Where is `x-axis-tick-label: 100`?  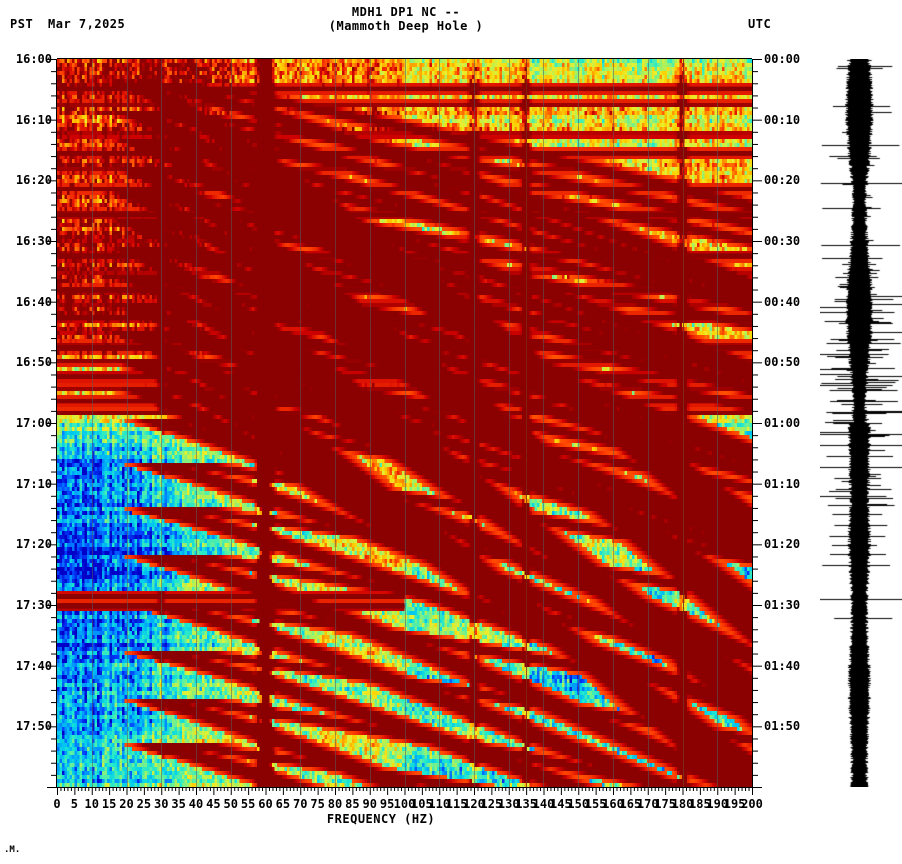 x-axis-tick-label: 100 is located at coordinates (404, 804).